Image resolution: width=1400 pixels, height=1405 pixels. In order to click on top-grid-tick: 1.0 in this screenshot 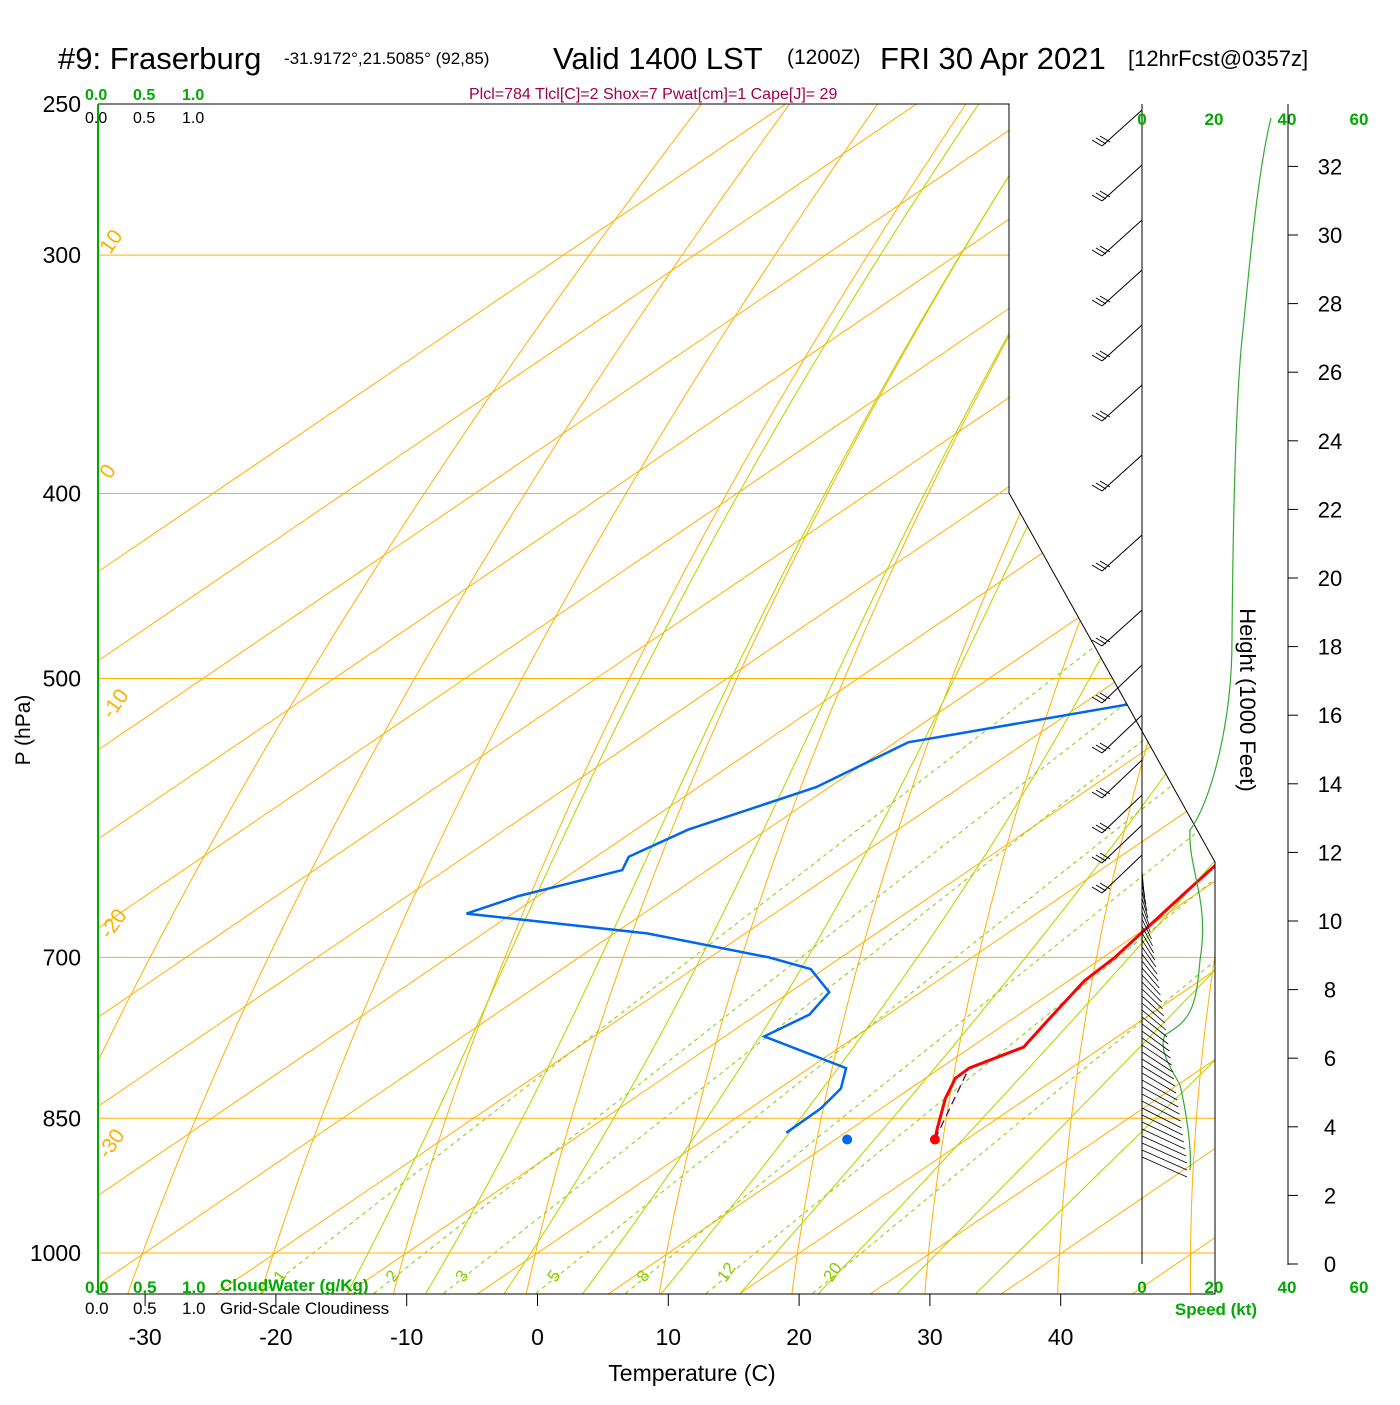, I will do `click(193, 118)`.